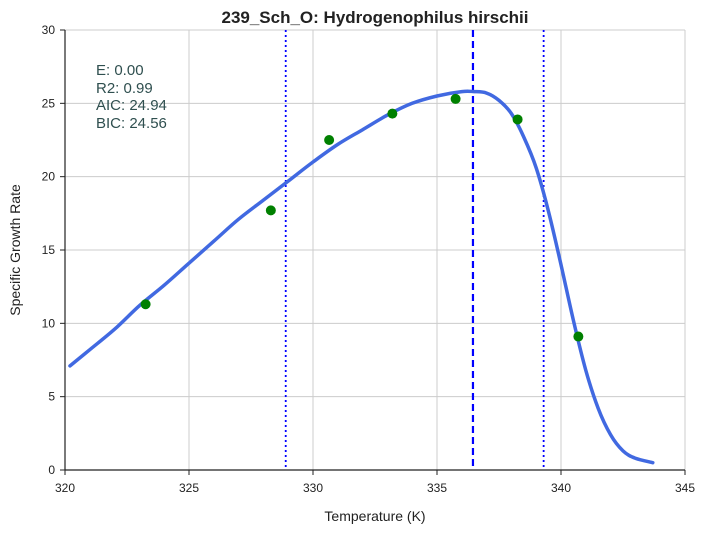 This screenshot has width=706, height=533. What do you see at coordinates (561, 488) in the screenshot?
I see `x-tick-label: 340` at bounding box center [561, 488].